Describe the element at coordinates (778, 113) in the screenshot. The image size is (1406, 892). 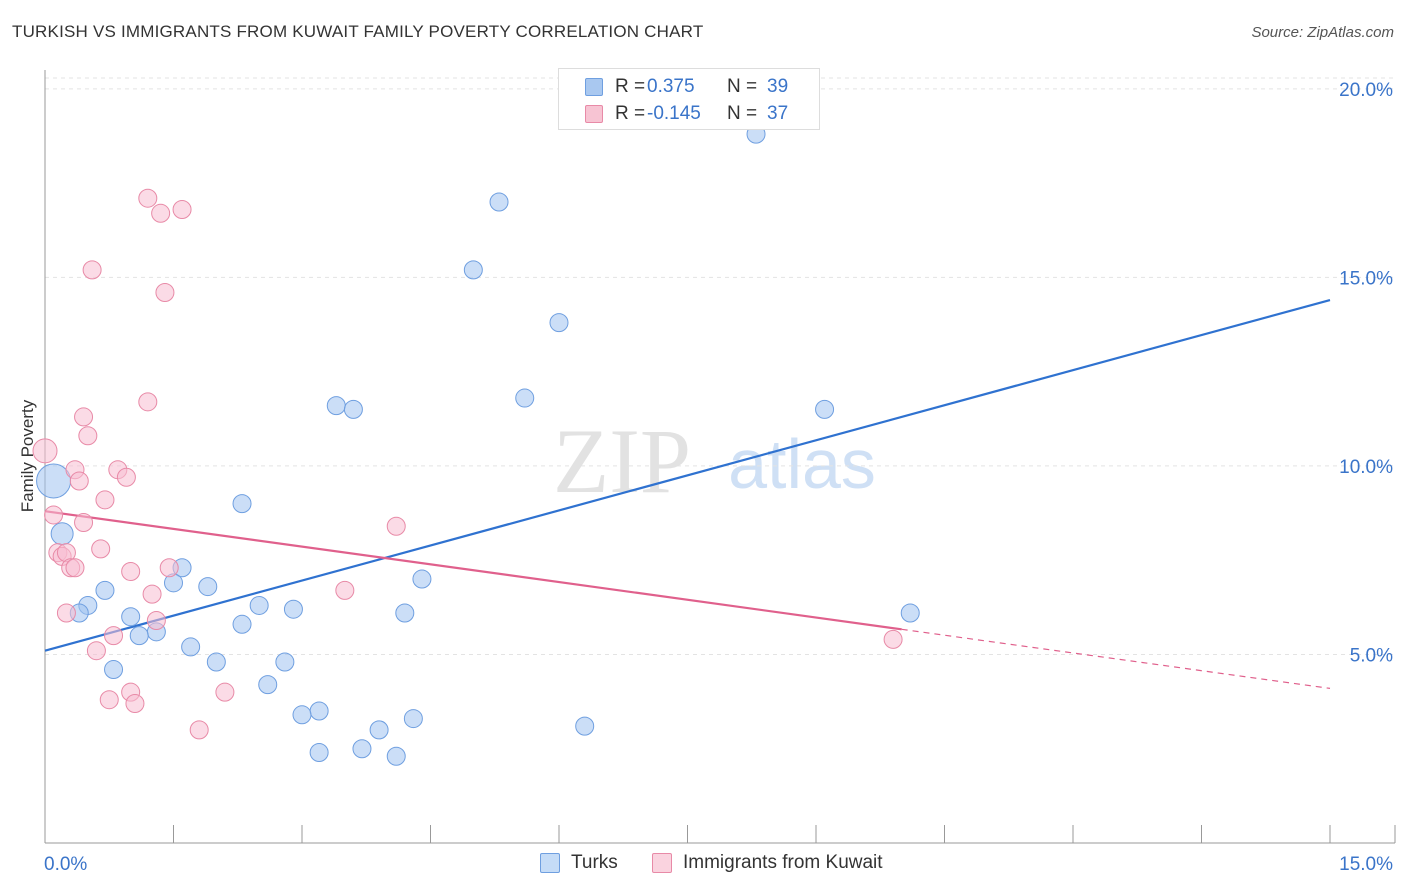
I see `n-value-kuwait: 37` at that location.